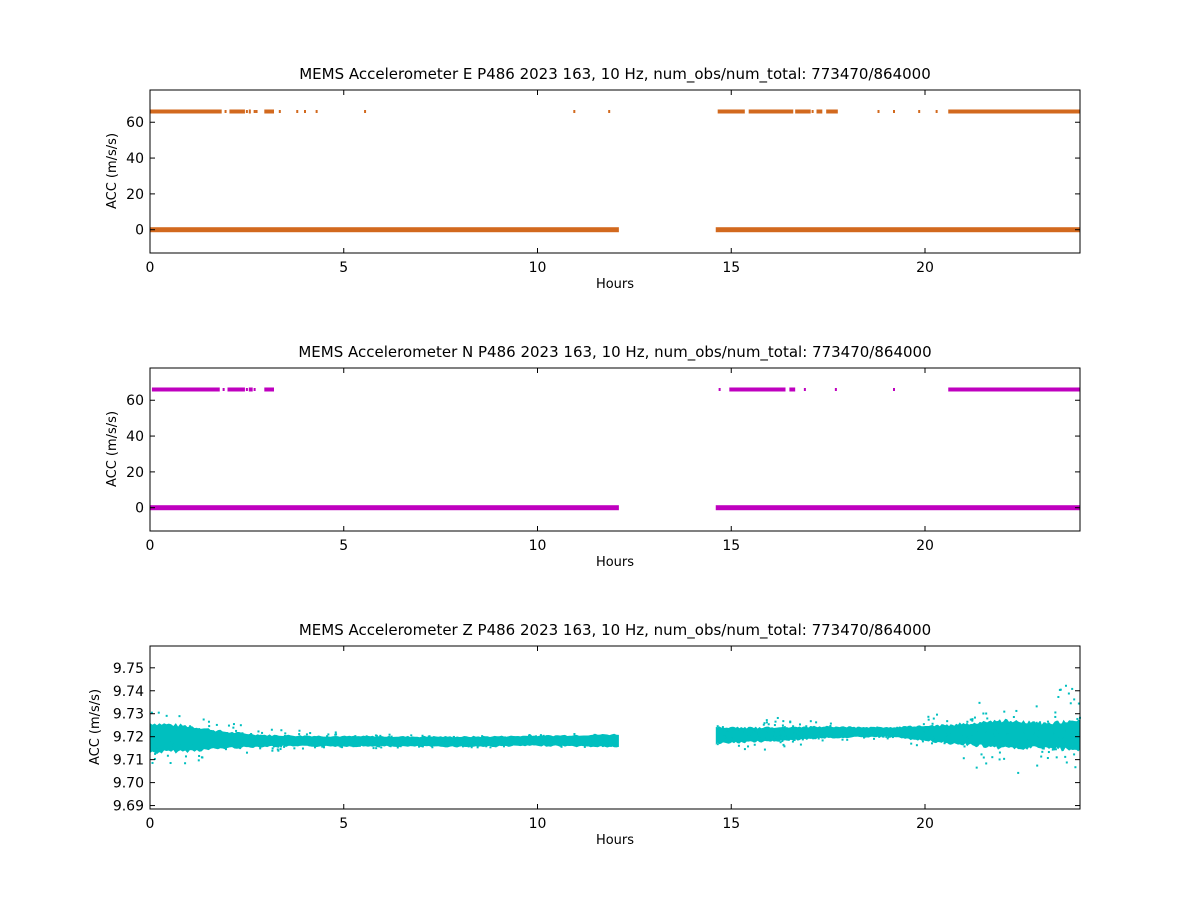 The height and width of the screenshot is (900, 1200). What do you see at coordinates (135, 473) in the screenshot?
I see `y-tick-label: 20` at bounding box center [135, 473].